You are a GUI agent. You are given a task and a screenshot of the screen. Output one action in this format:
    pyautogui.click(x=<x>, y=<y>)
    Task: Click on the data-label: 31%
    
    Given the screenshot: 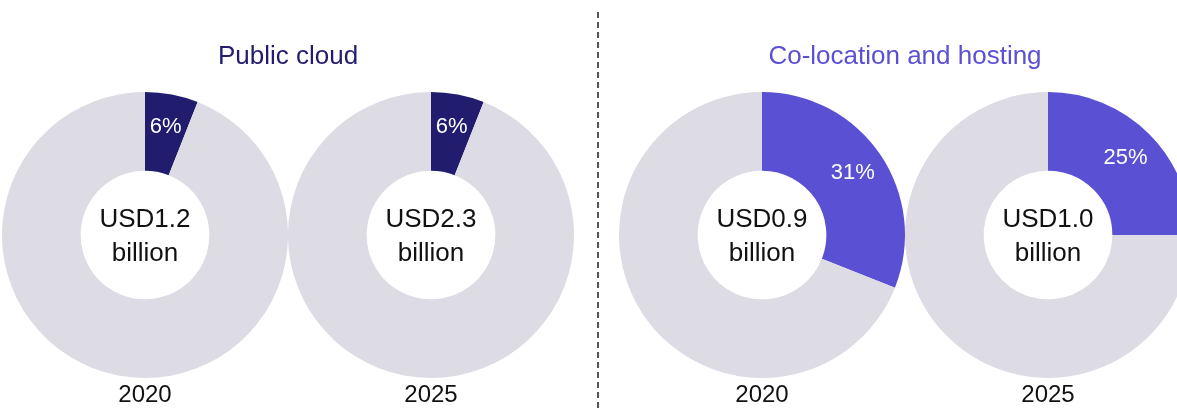 What is the action you would take?
    pyautogui.click(x=852, y=172)
    